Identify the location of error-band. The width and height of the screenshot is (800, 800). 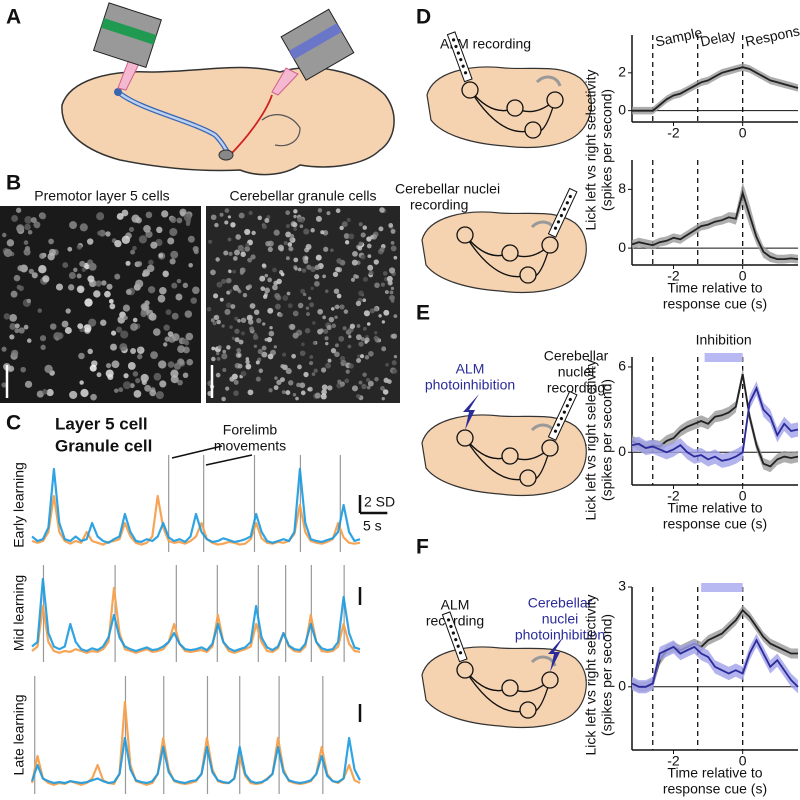
(715, 223).